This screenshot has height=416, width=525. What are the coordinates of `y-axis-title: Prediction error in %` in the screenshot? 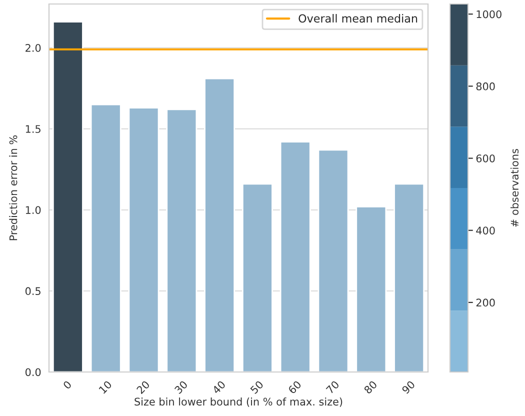 It's located at (13, 187).